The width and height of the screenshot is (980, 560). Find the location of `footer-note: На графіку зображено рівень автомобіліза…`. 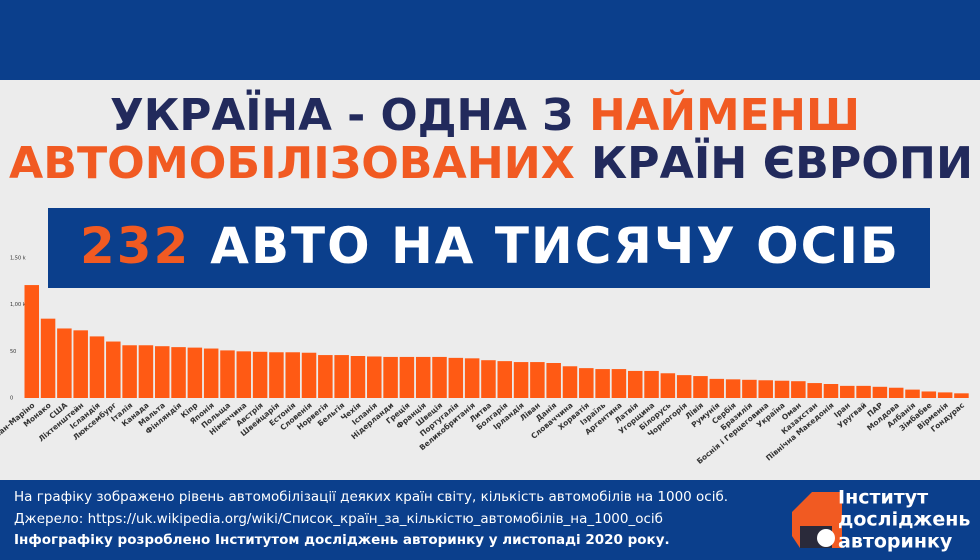

footer-note: На графіку зображено рівень автомобіліза… is located at coordinates (371, 497).